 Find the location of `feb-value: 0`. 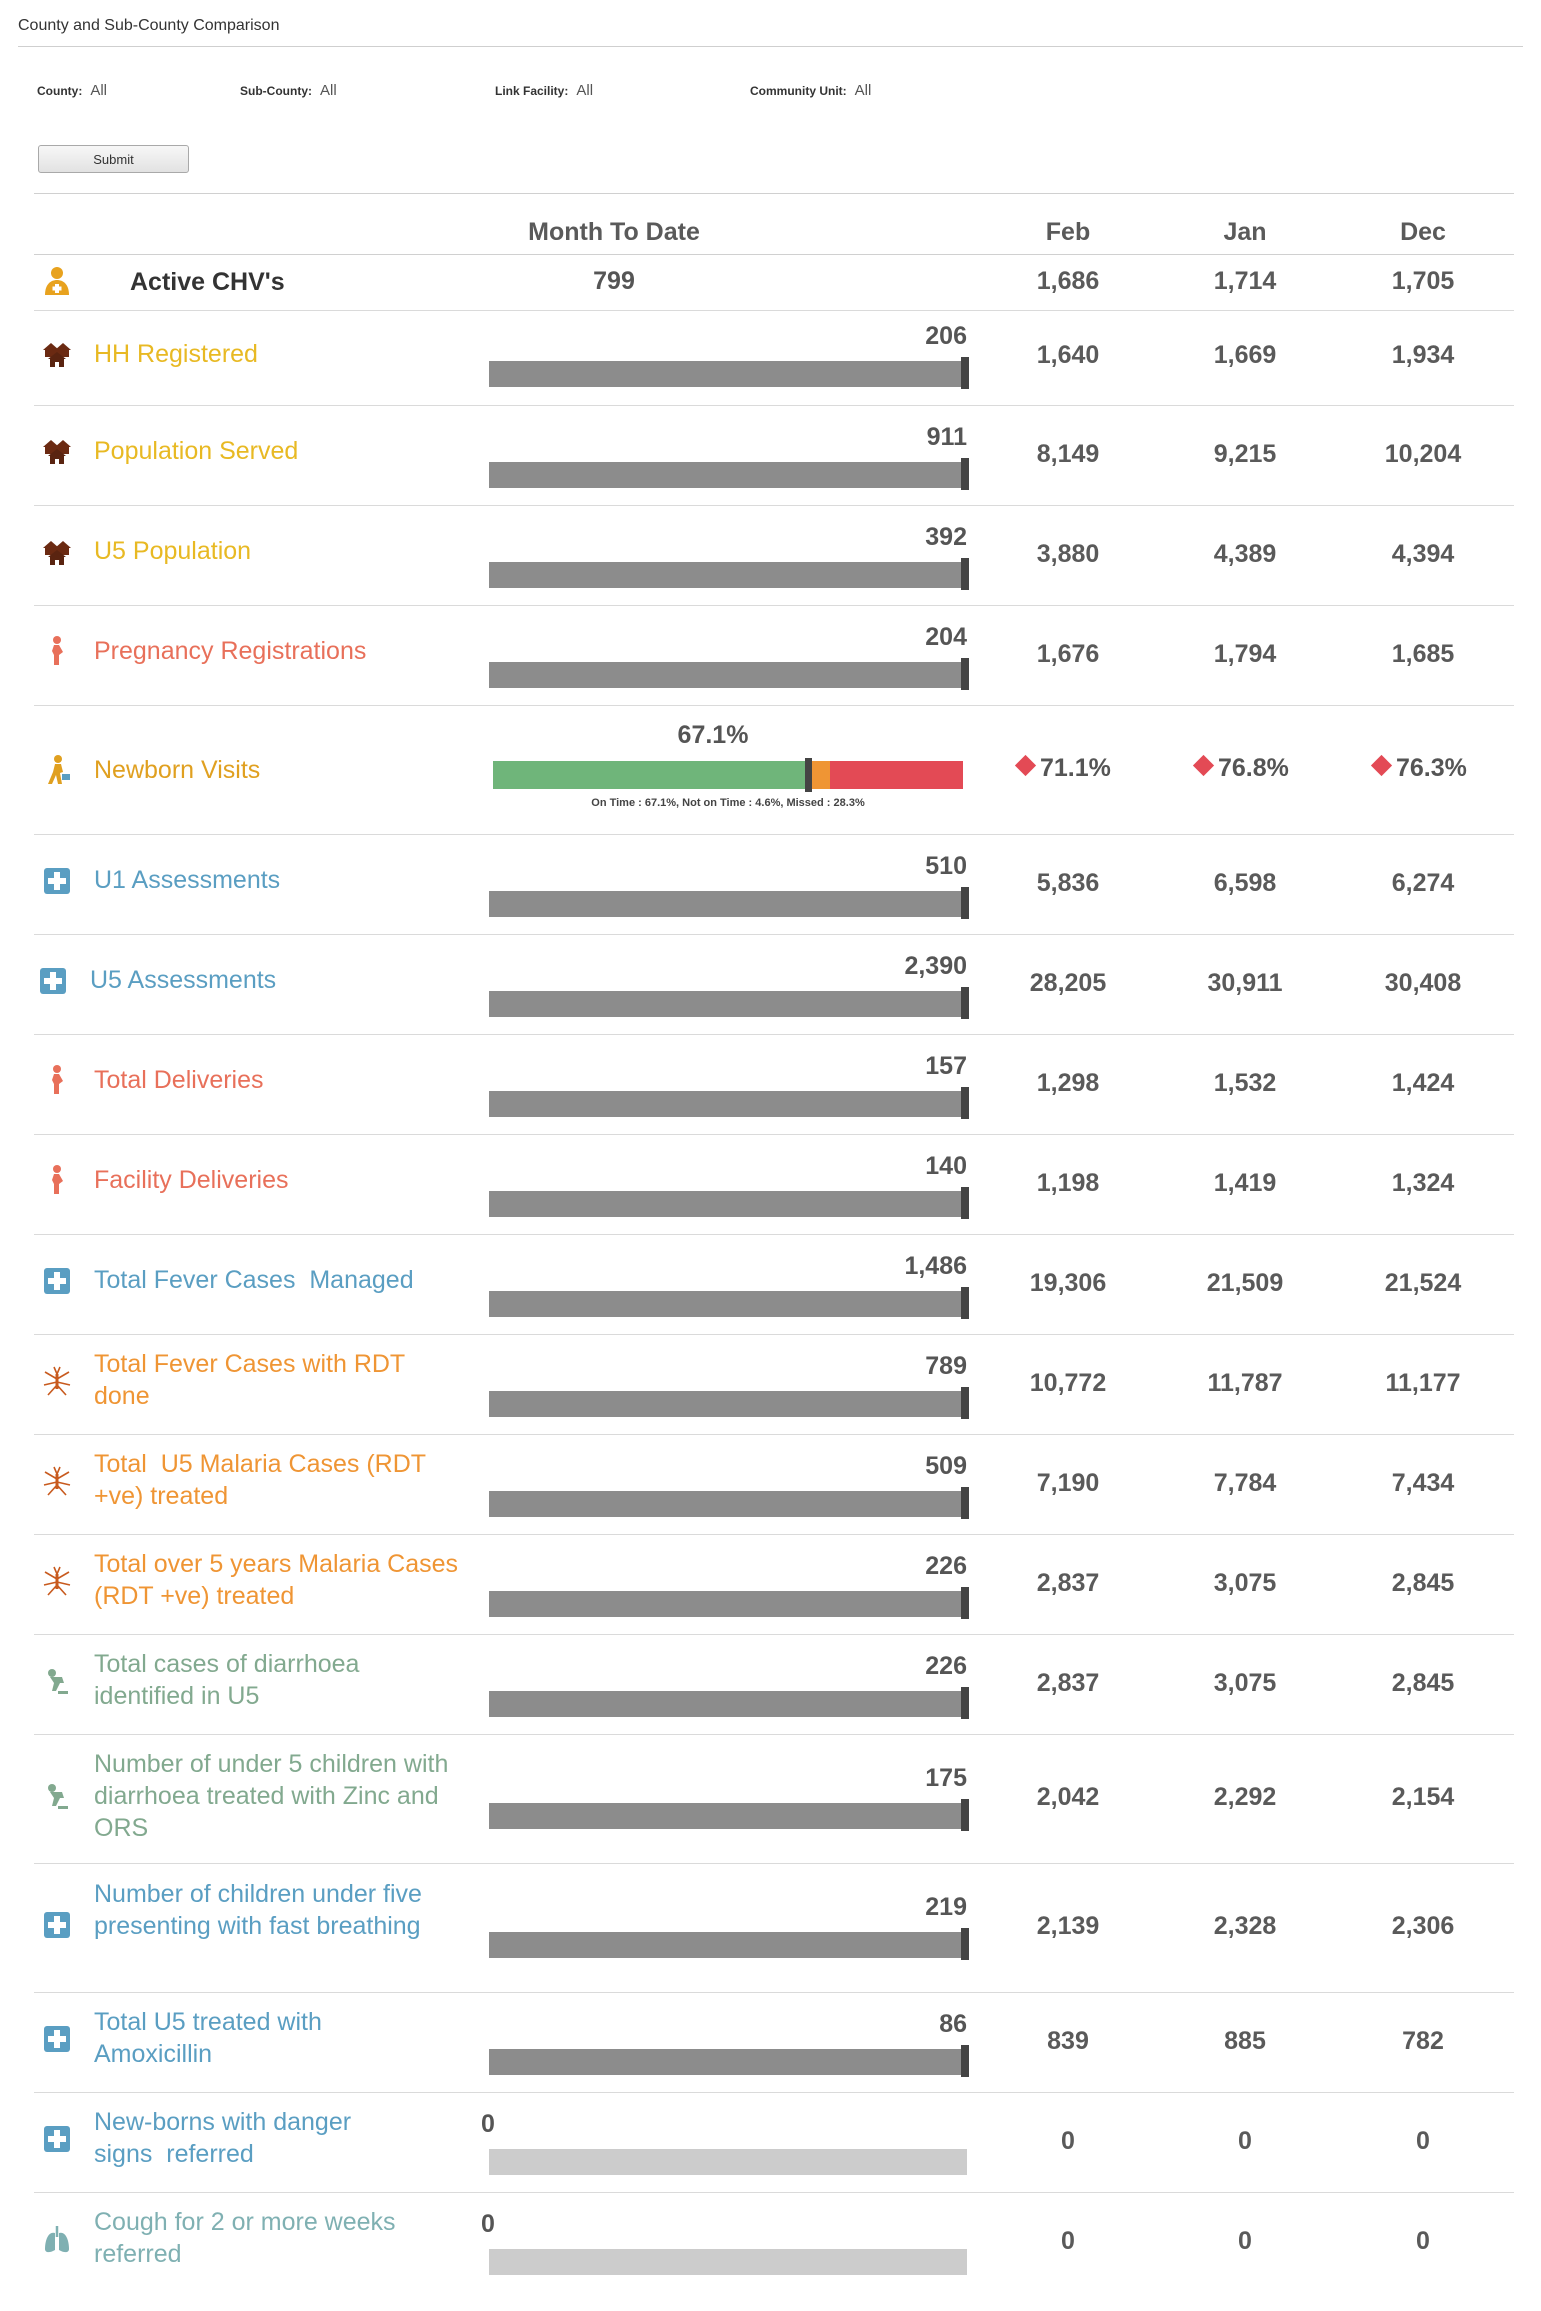

feb-value: 0 is located at coordinates (1068, 2241).